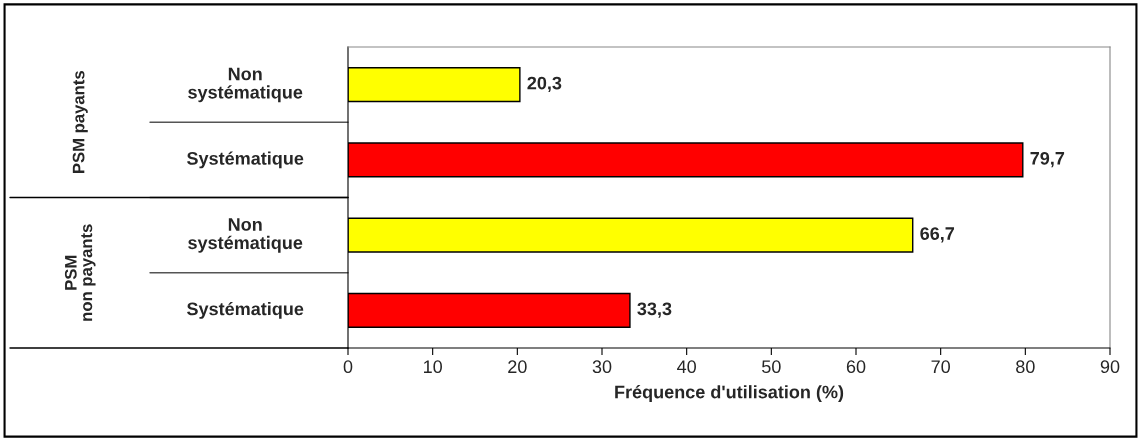  Describe the element at coordinates (686, 367) in the screenshot. I see `x-tick-label: 40` at that location.